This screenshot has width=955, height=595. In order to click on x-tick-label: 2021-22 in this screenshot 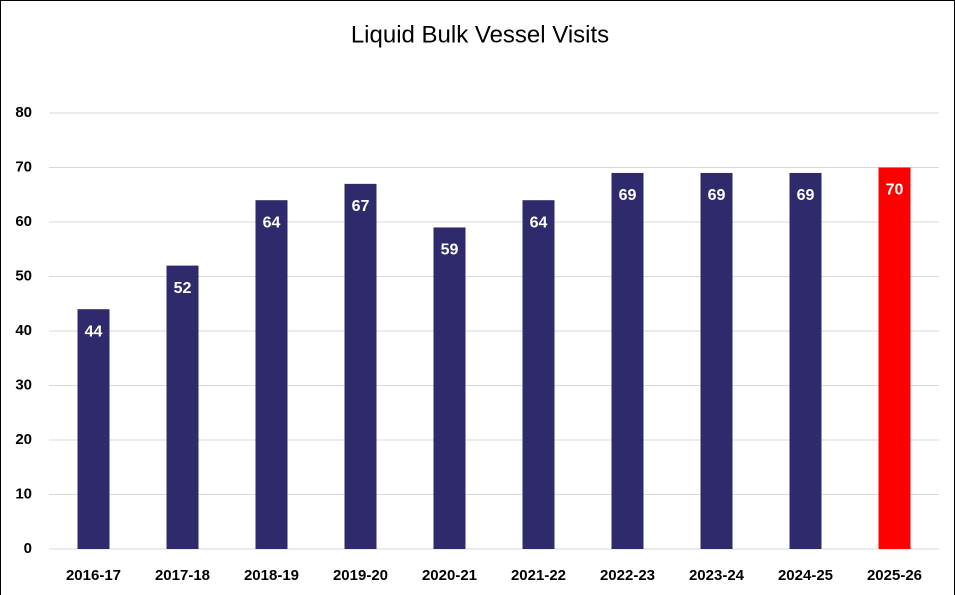, I will do `click(538, 575)`.